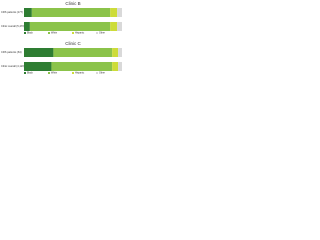  I want to click on y-tick-label: Clinic overall (4,120), so click(13, 66).